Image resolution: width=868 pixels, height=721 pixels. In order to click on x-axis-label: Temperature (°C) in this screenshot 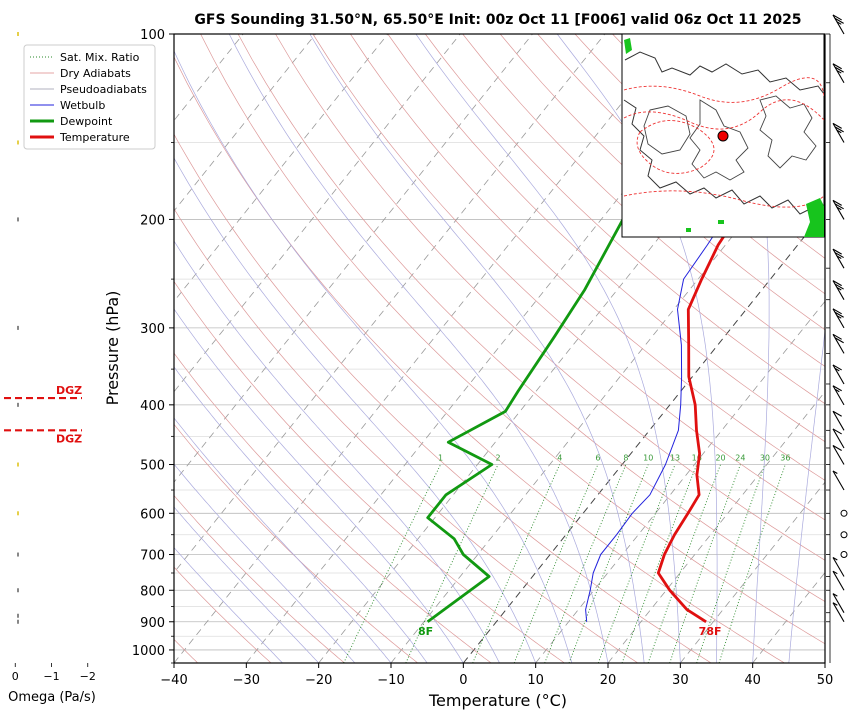, I will do `click(497, 700)`.